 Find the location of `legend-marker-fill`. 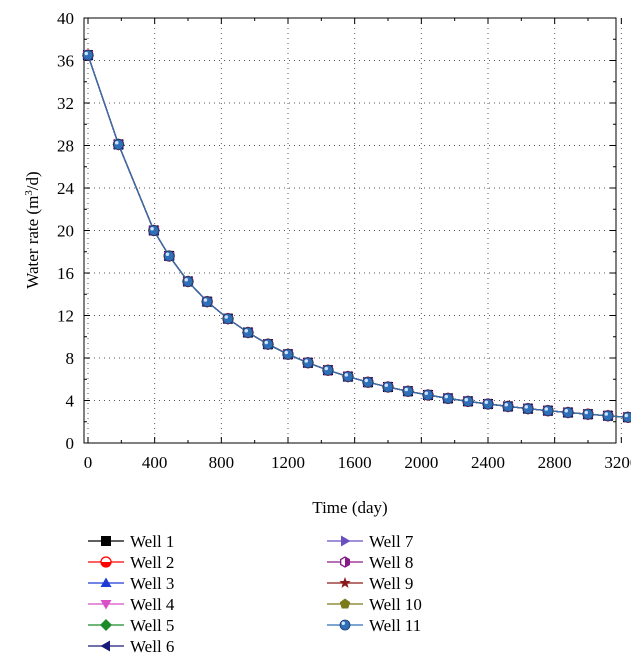

legend-marker-fill is located at coordinates (347, 562).